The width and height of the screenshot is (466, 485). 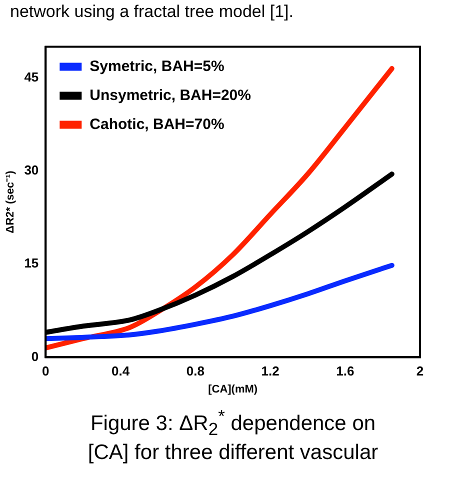 I want to click on legend-label: Unsymetric, BAH=20%, so click(x=170, y=95).